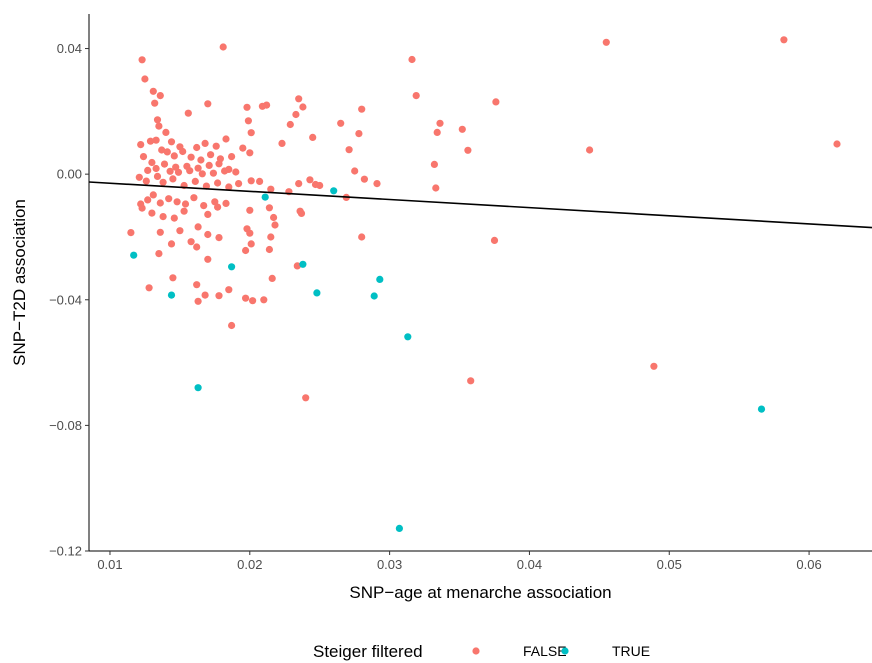  What do you see at coordinates (65, 551) in the screenshot?
I see `y-tick-label: −0.12` at bounding box center [65, 551].